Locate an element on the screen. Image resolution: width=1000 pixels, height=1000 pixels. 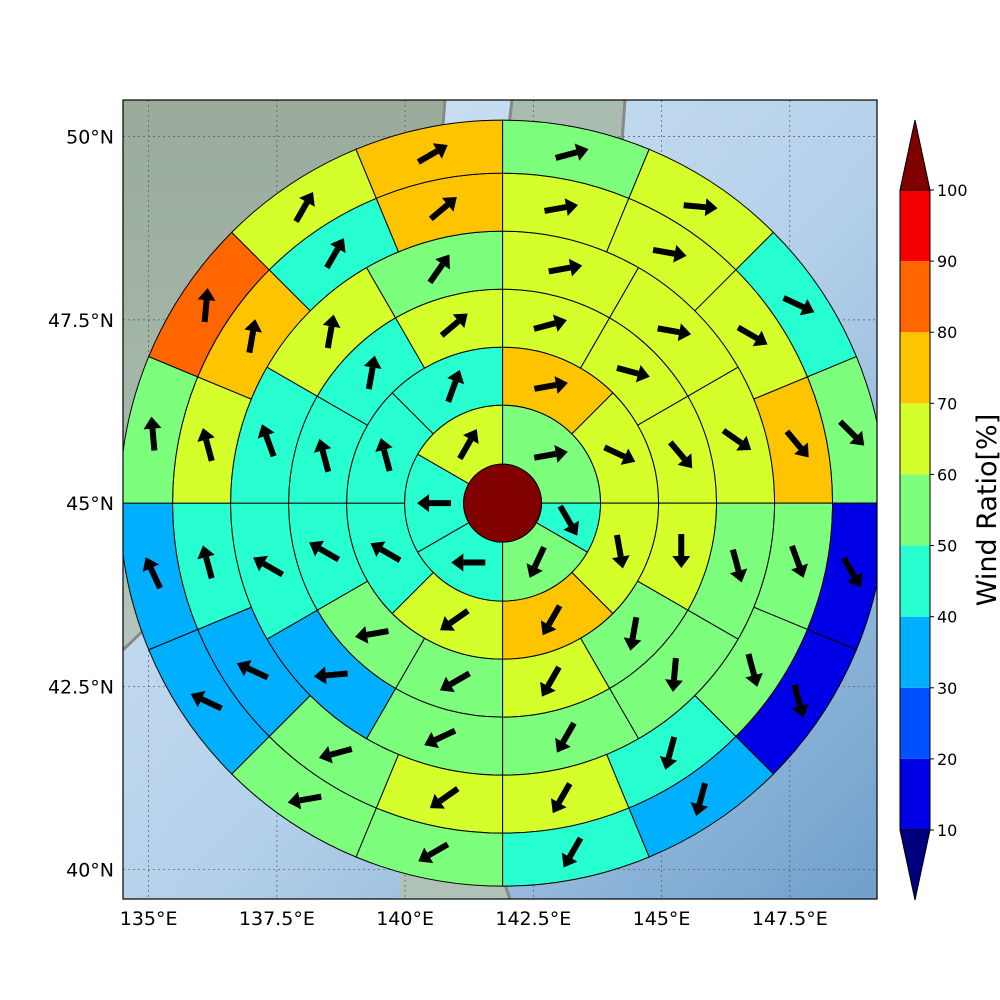
colorbar-tick-label: 20 is located at coordinates (947, 759).